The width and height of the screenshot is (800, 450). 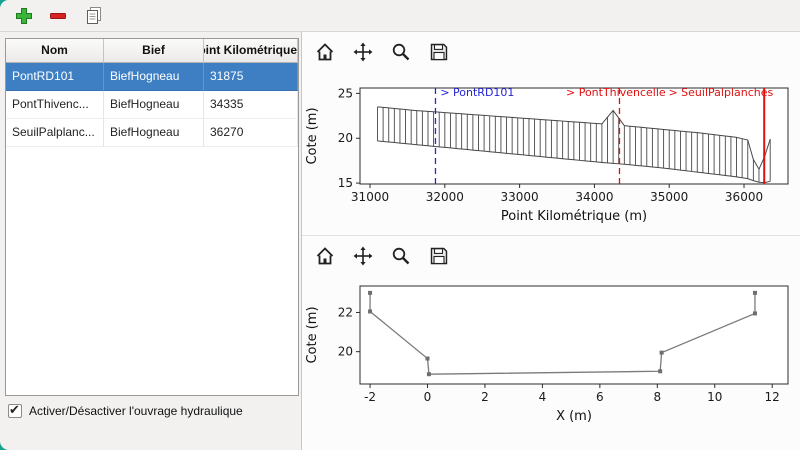 I want to click on svg-text: 32000, so click(x=445, y=197).